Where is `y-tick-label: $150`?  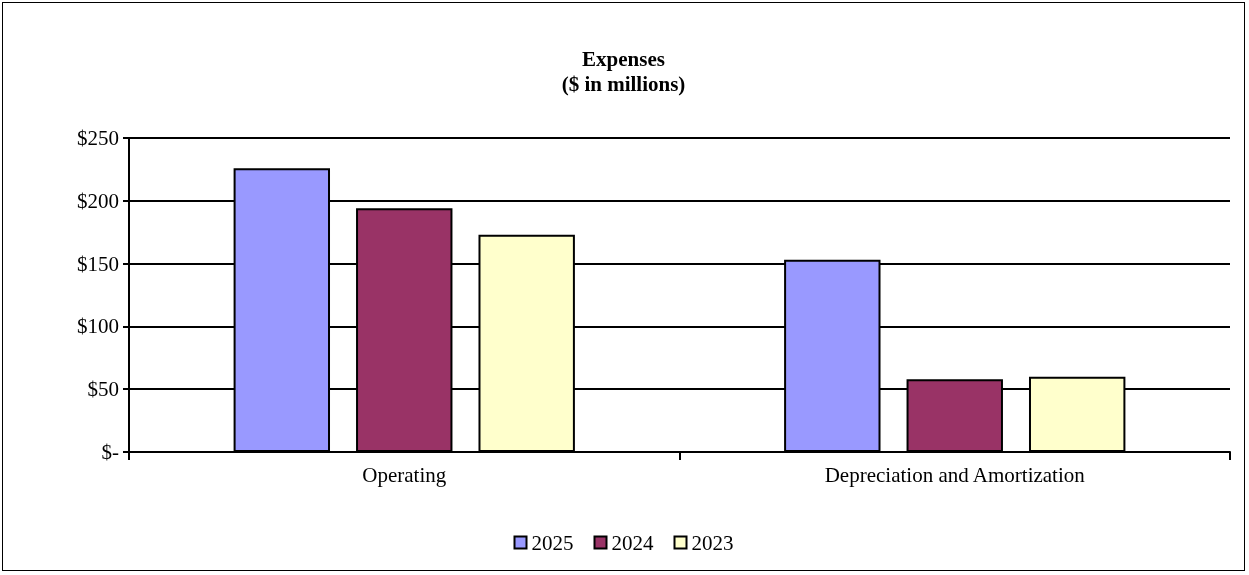 y-tick-label: $150 is located at coordinates (98, 263).